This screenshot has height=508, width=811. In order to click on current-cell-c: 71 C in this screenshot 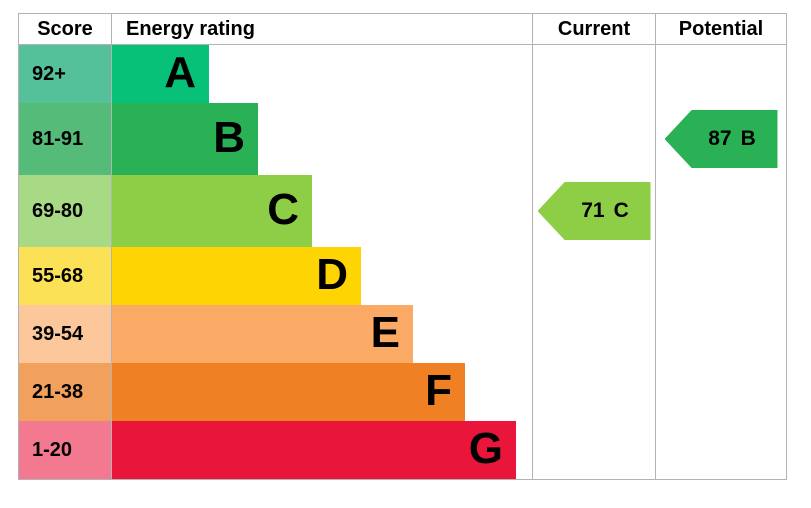, I will do `click(593, 211)`.